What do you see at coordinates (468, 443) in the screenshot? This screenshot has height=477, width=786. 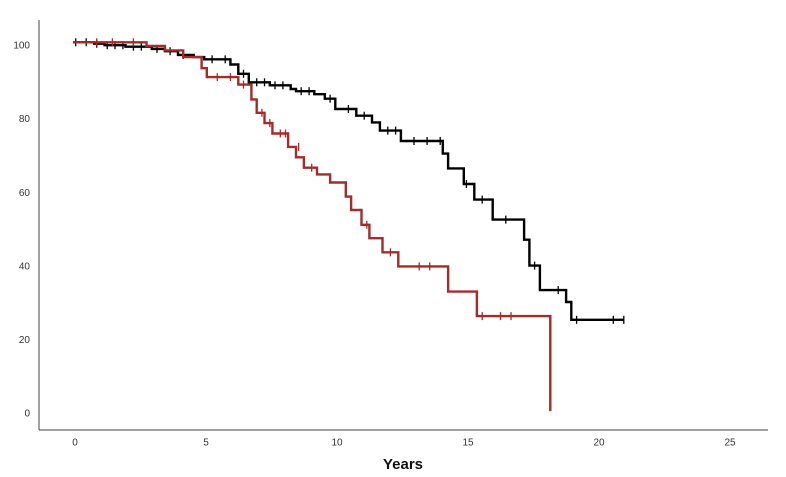 I see `x-tick-label: 15` at bounding box center [468, 443].